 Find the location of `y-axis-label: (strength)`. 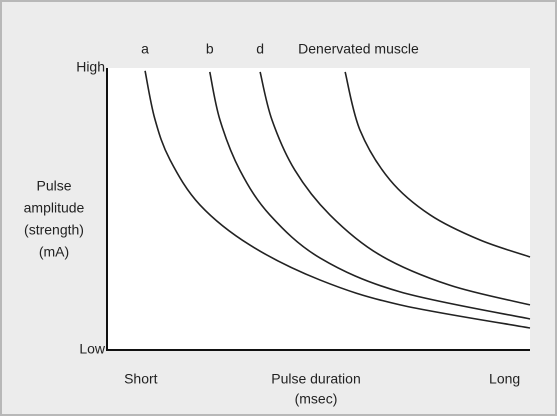

y-axis-label: (strength) is located at coordinates (54, 230).